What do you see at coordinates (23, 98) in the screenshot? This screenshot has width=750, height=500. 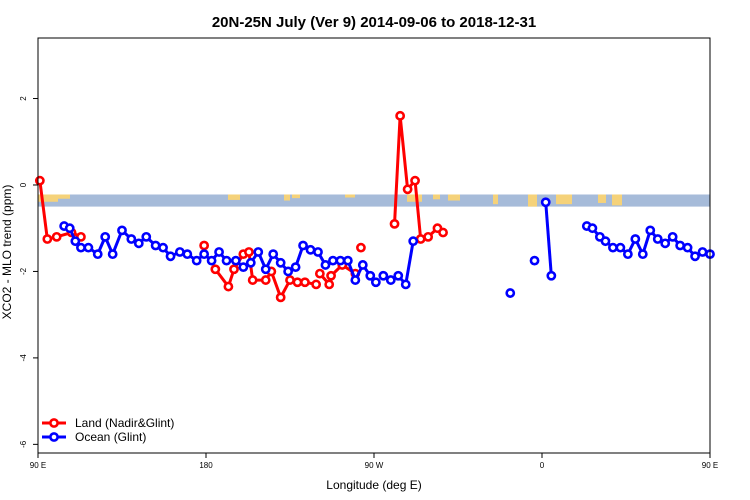 I see `y-tick-label: 2` at bounding box center [23, 98].